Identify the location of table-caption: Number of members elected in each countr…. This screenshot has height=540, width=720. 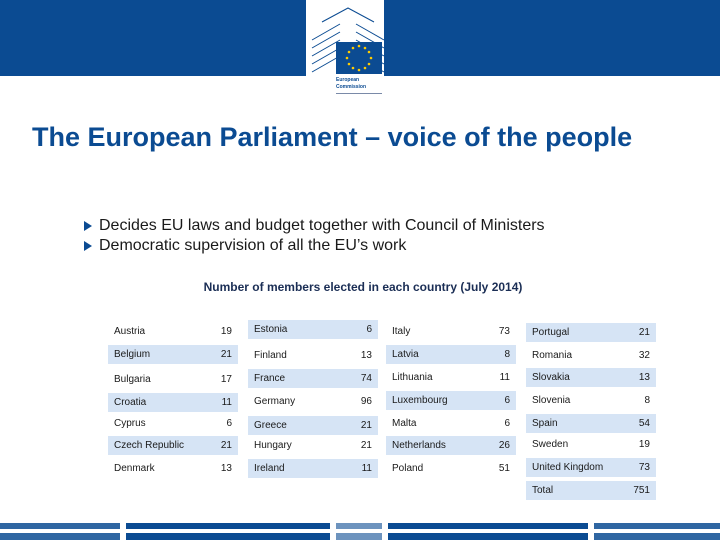
(363, 287).